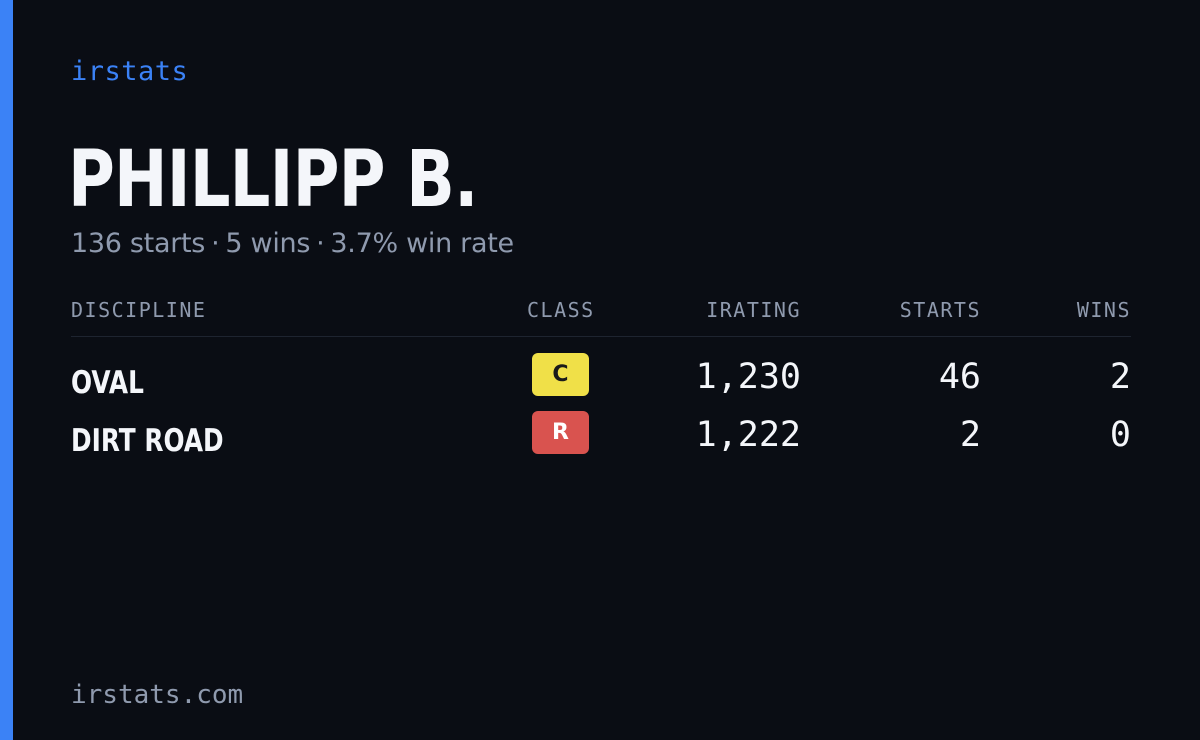 The image size is (1200, 740). I want to click on header-class: CLASS, so click(561, 310).